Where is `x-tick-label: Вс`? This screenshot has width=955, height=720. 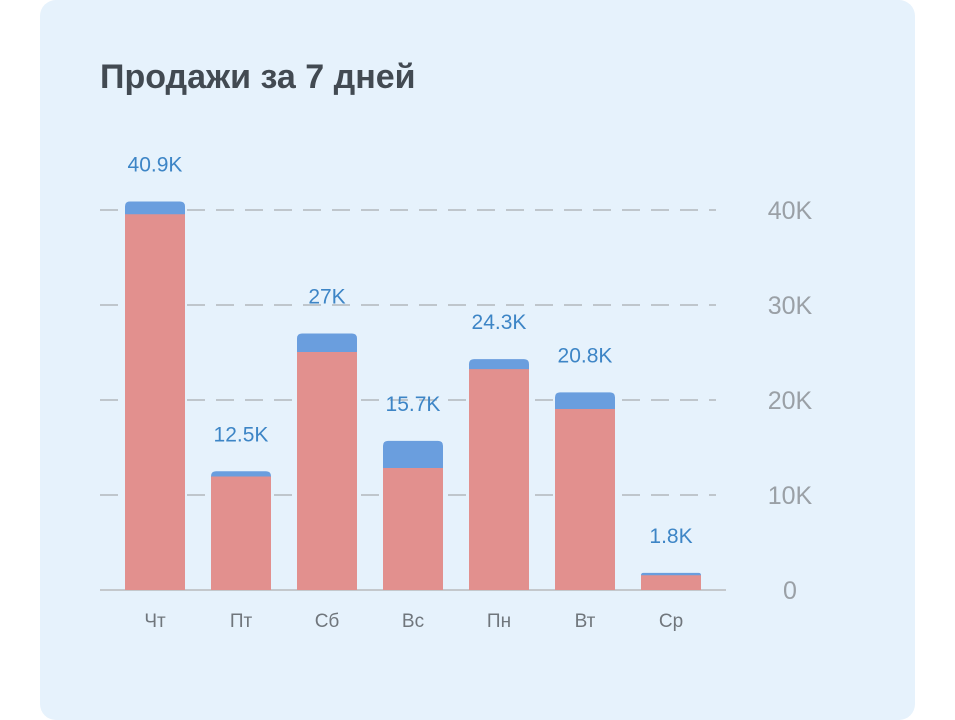 x-tick-label: Вс is located at coordinates (413, 621).